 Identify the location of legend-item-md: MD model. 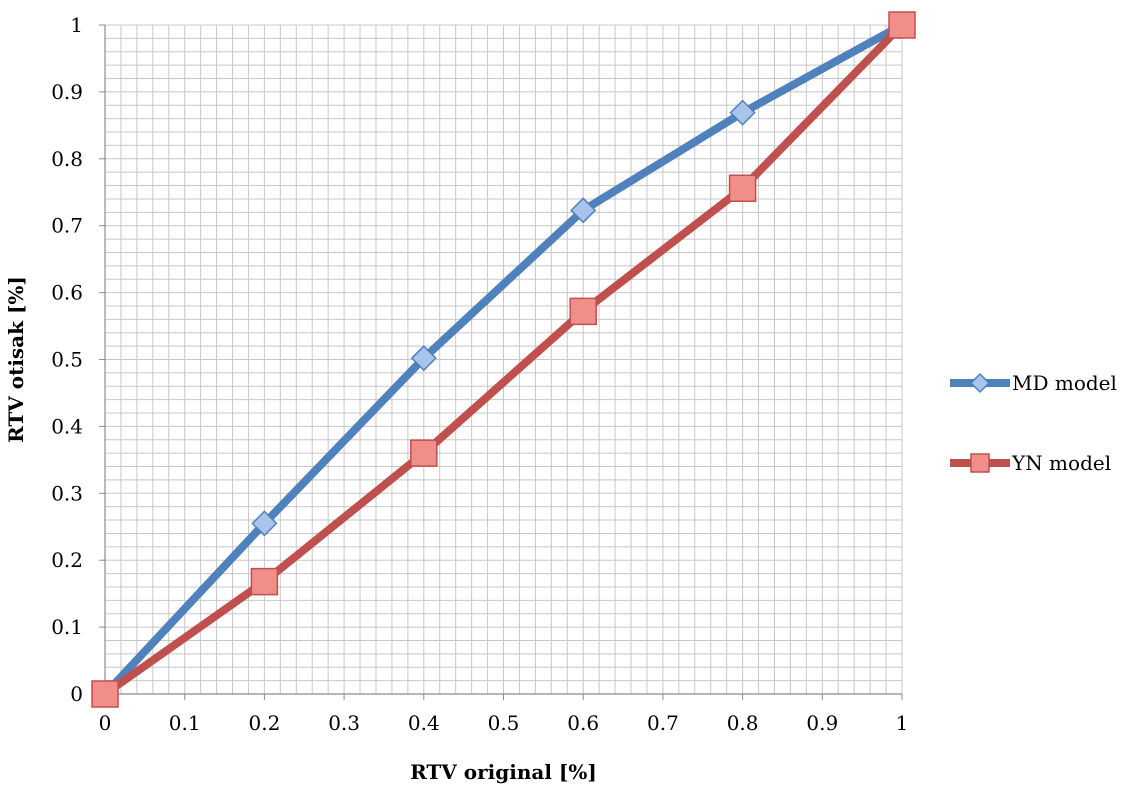
(1033, 383).